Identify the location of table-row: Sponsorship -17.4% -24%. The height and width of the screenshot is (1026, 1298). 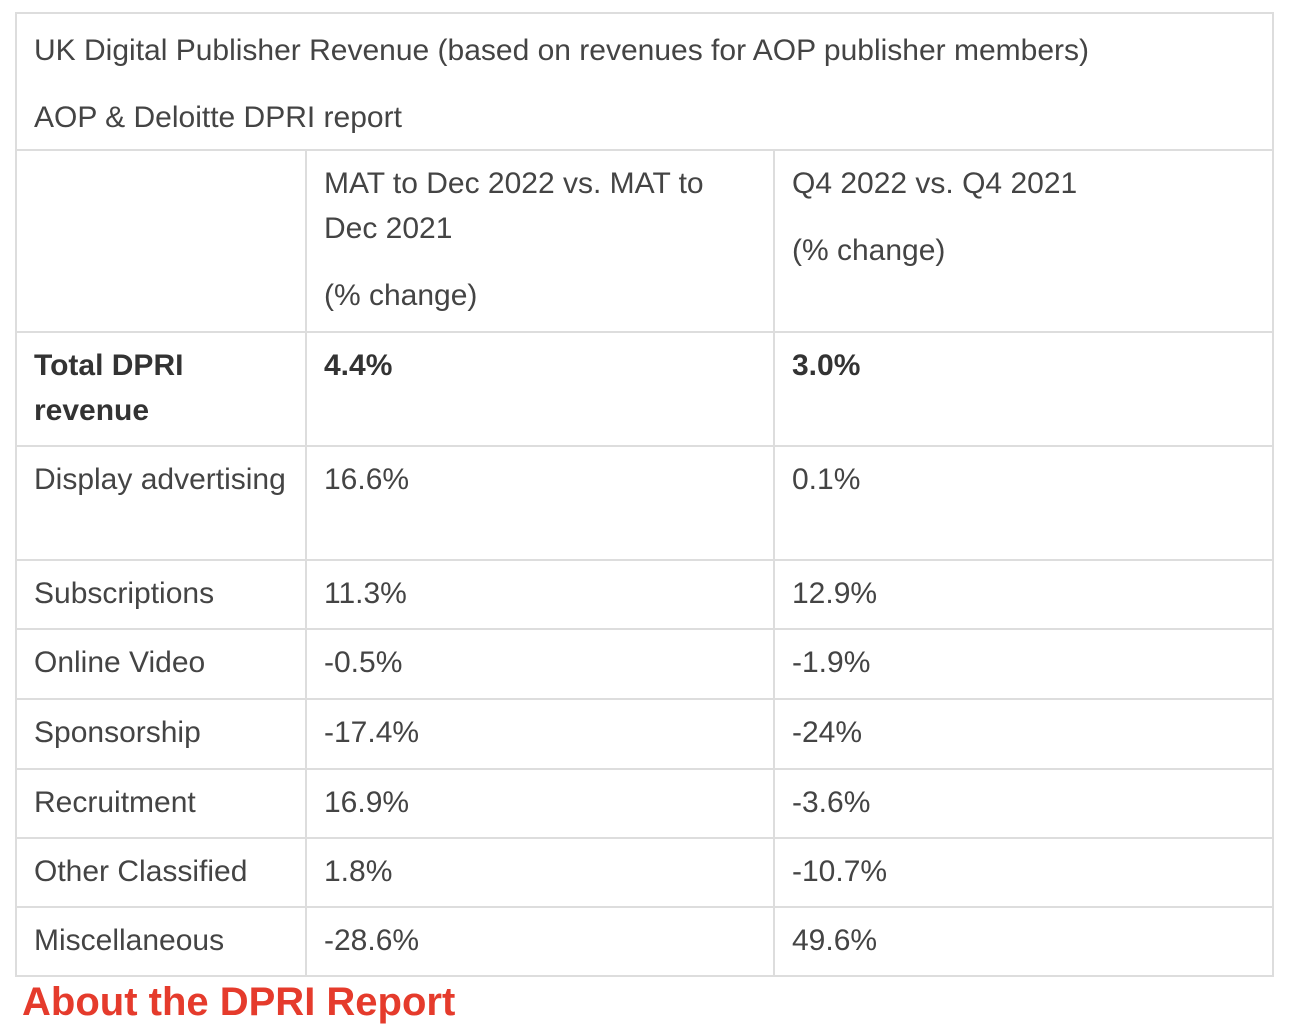
(645, 734).